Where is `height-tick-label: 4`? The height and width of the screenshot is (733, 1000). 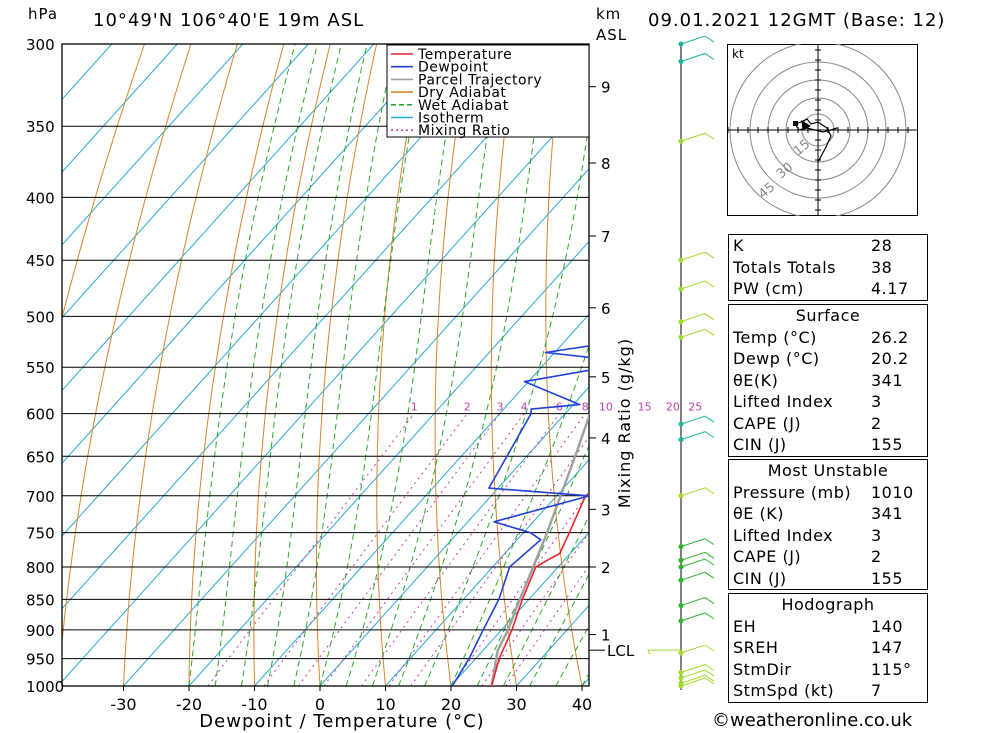 height-tick-label: 4 is located at coordinates (606, 439).